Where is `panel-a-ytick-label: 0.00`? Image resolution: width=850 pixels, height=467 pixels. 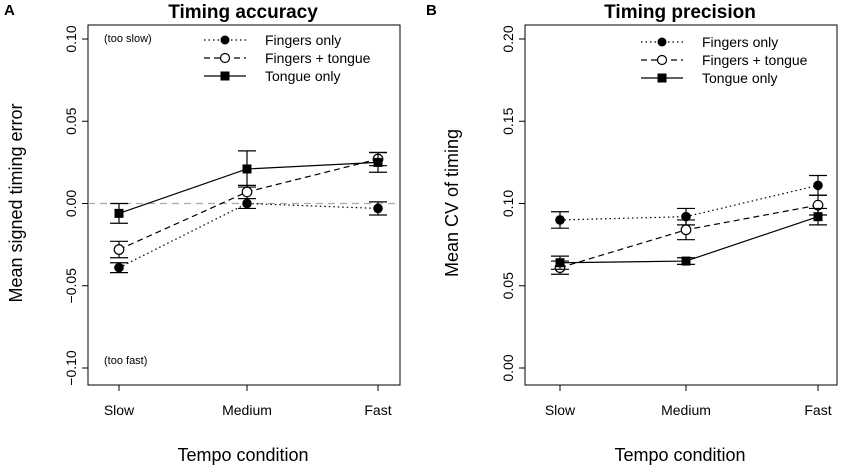
panel-a-ytick-label: 0.00 is located at coordinates (71, 203).